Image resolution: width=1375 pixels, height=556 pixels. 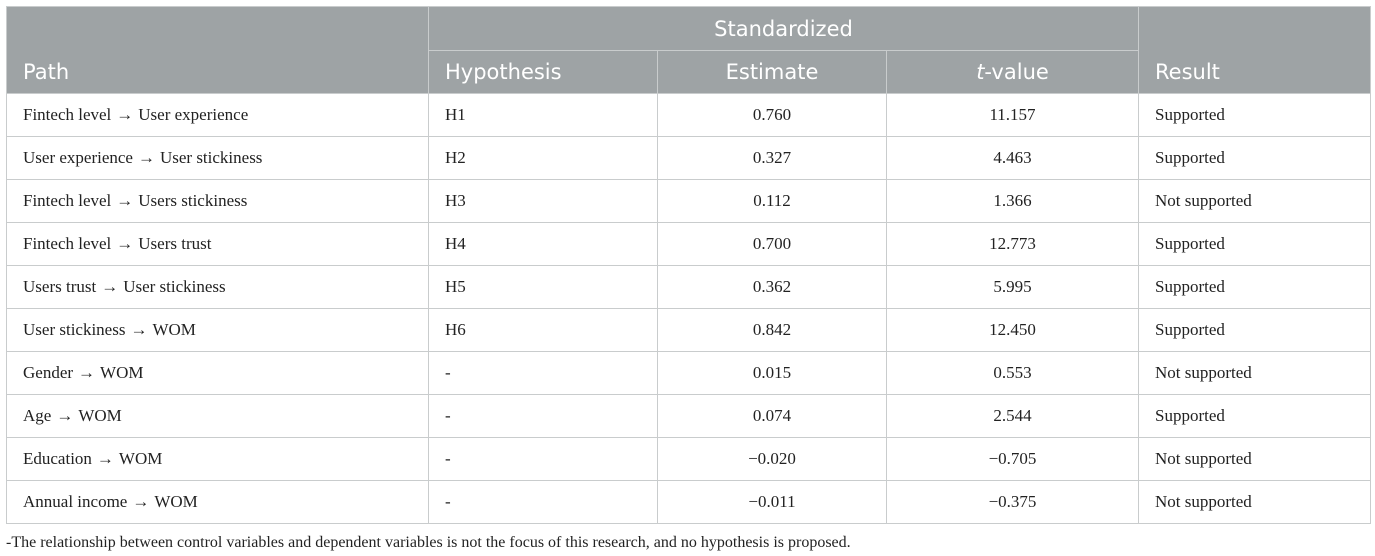 I want to click on header-estimate: Estimate, so click(x=772, y=72).